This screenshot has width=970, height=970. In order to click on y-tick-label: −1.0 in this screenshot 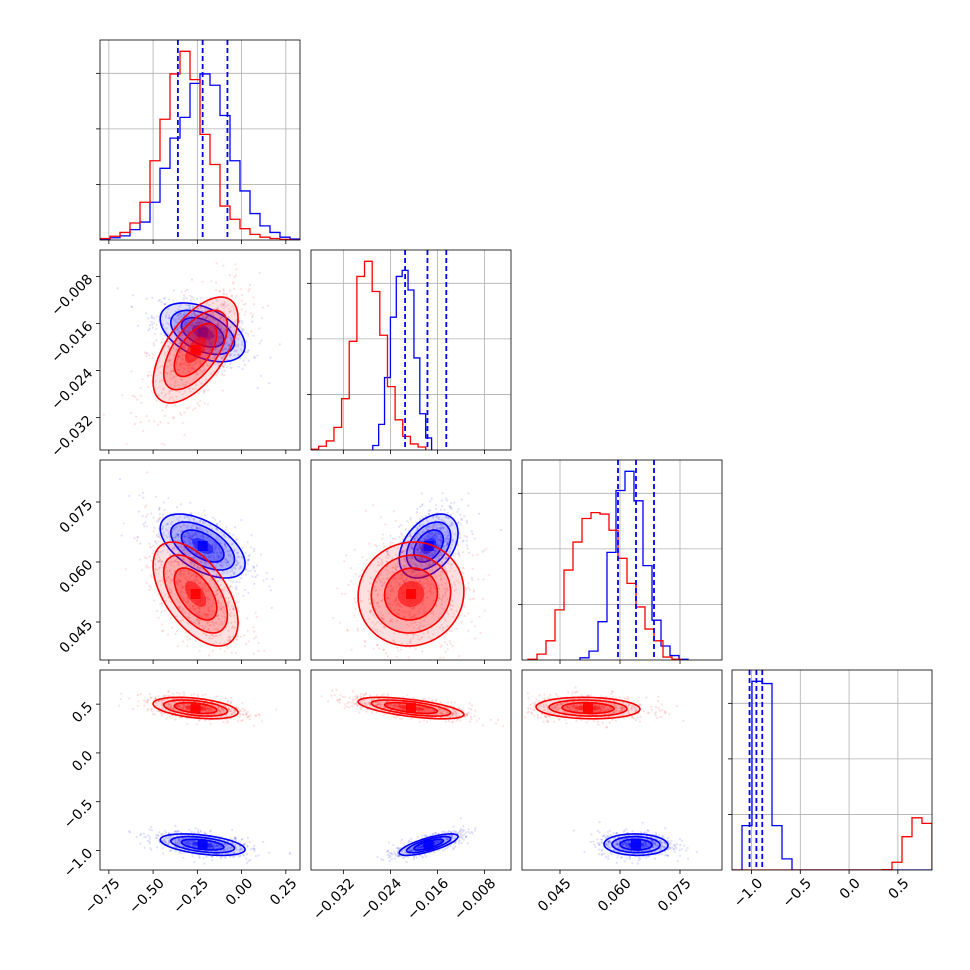, I will do `click(78, 862)`.